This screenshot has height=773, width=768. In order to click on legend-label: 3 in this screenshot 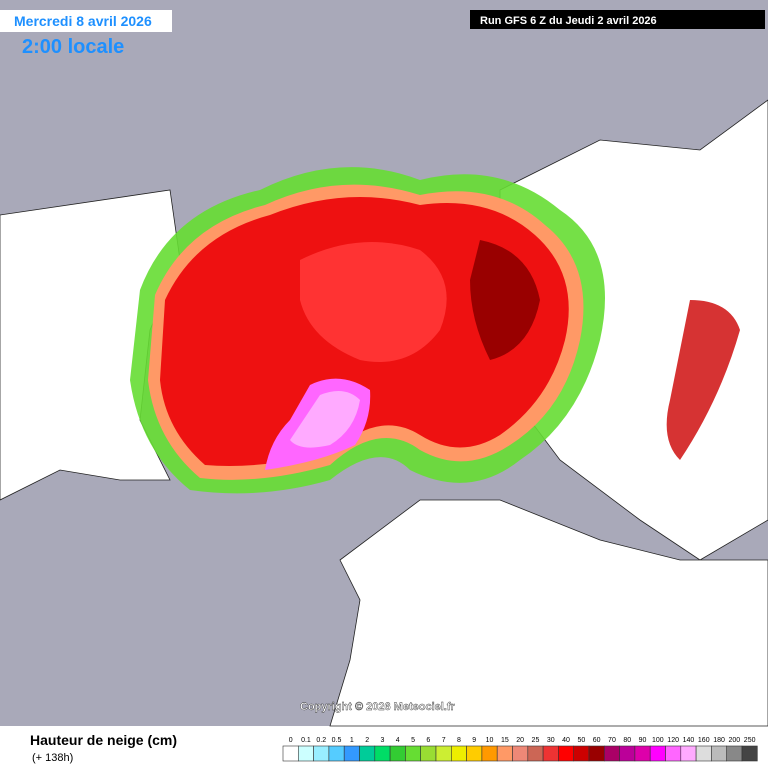, I will do `click(382, 740)`.